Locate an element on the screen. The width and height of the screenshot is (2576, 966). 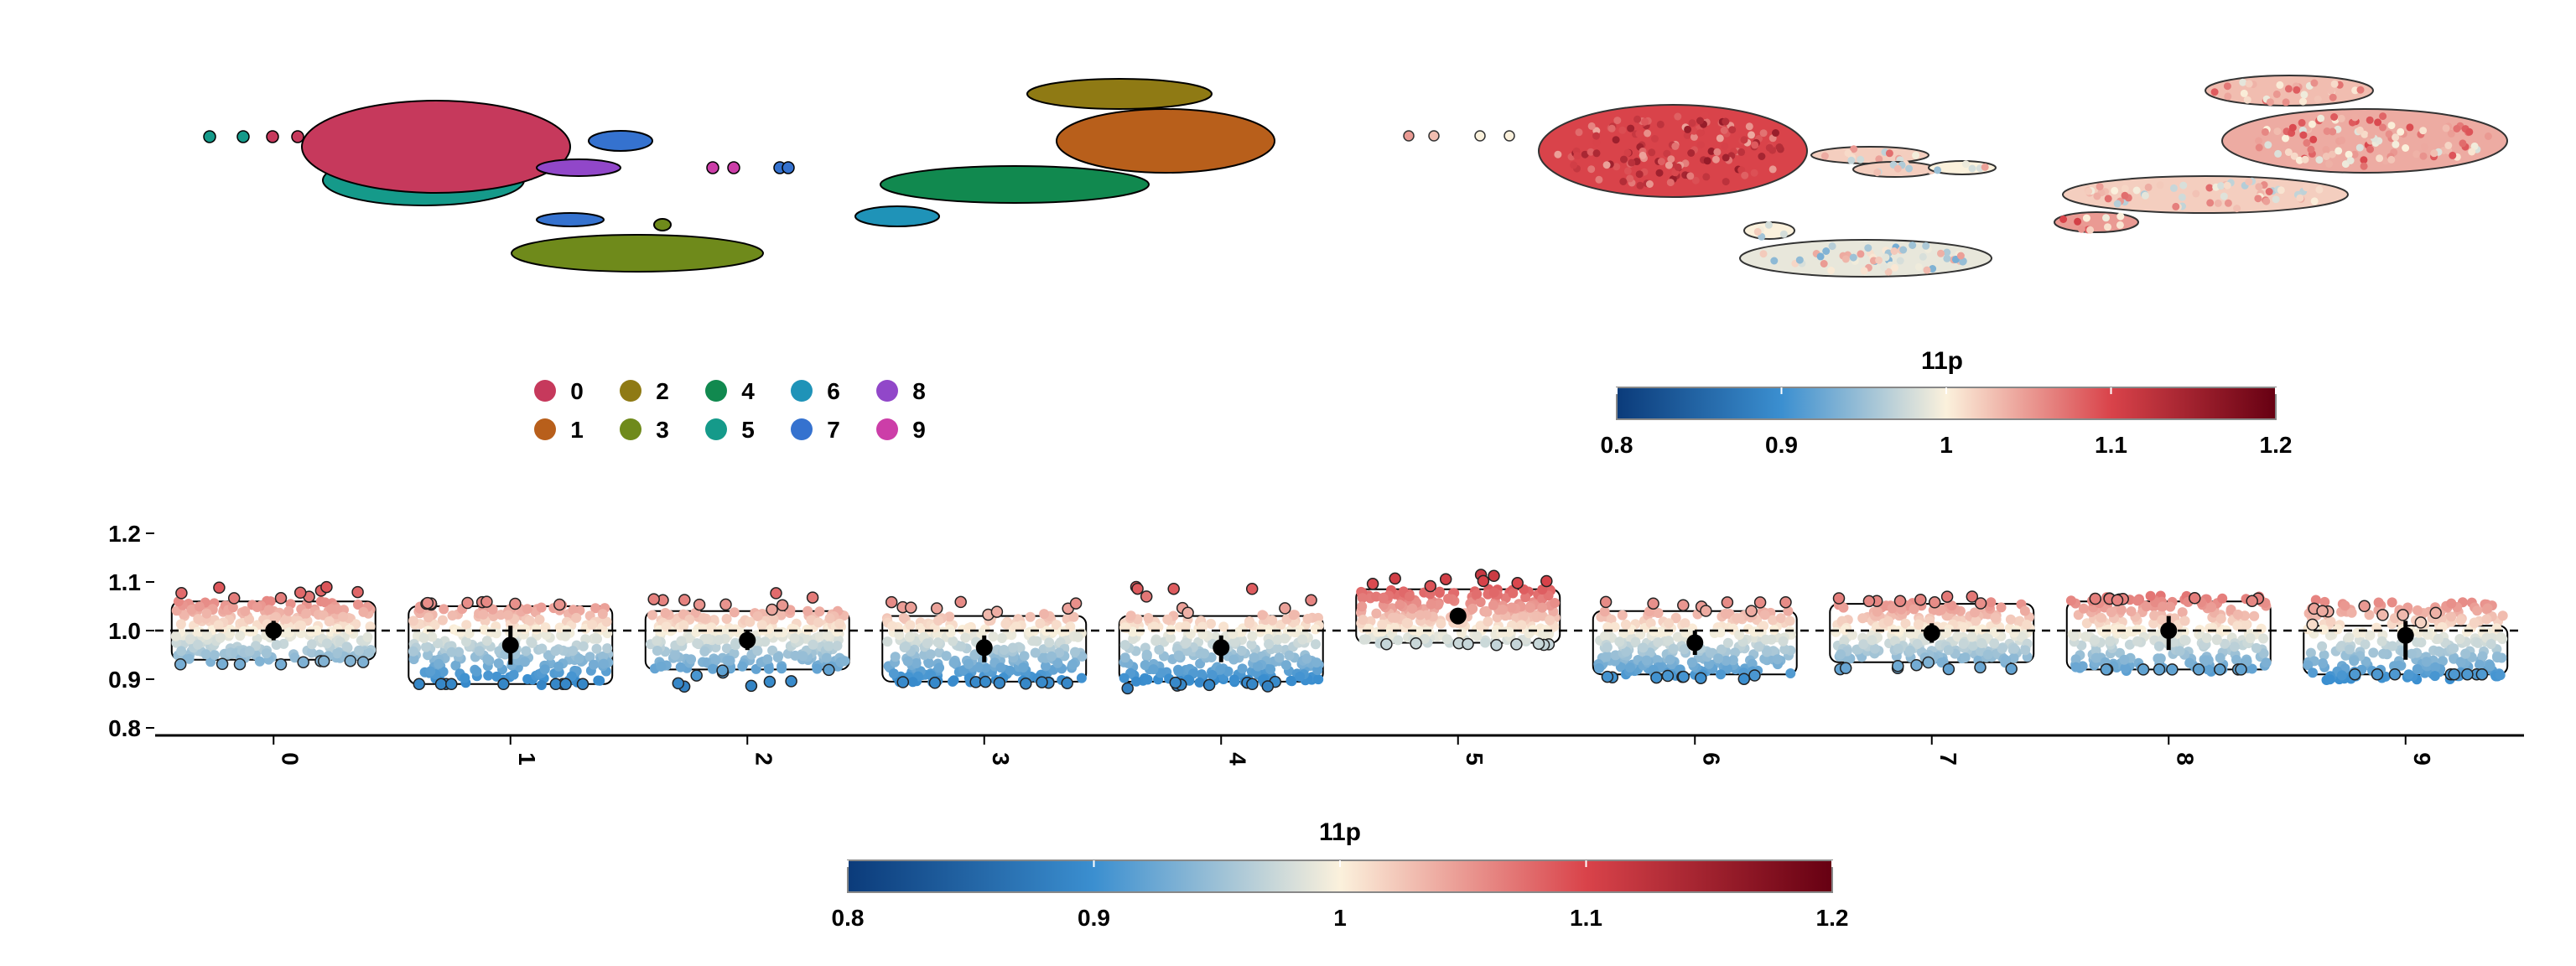
umap-outlier-point is located at coordinates (272, 136).